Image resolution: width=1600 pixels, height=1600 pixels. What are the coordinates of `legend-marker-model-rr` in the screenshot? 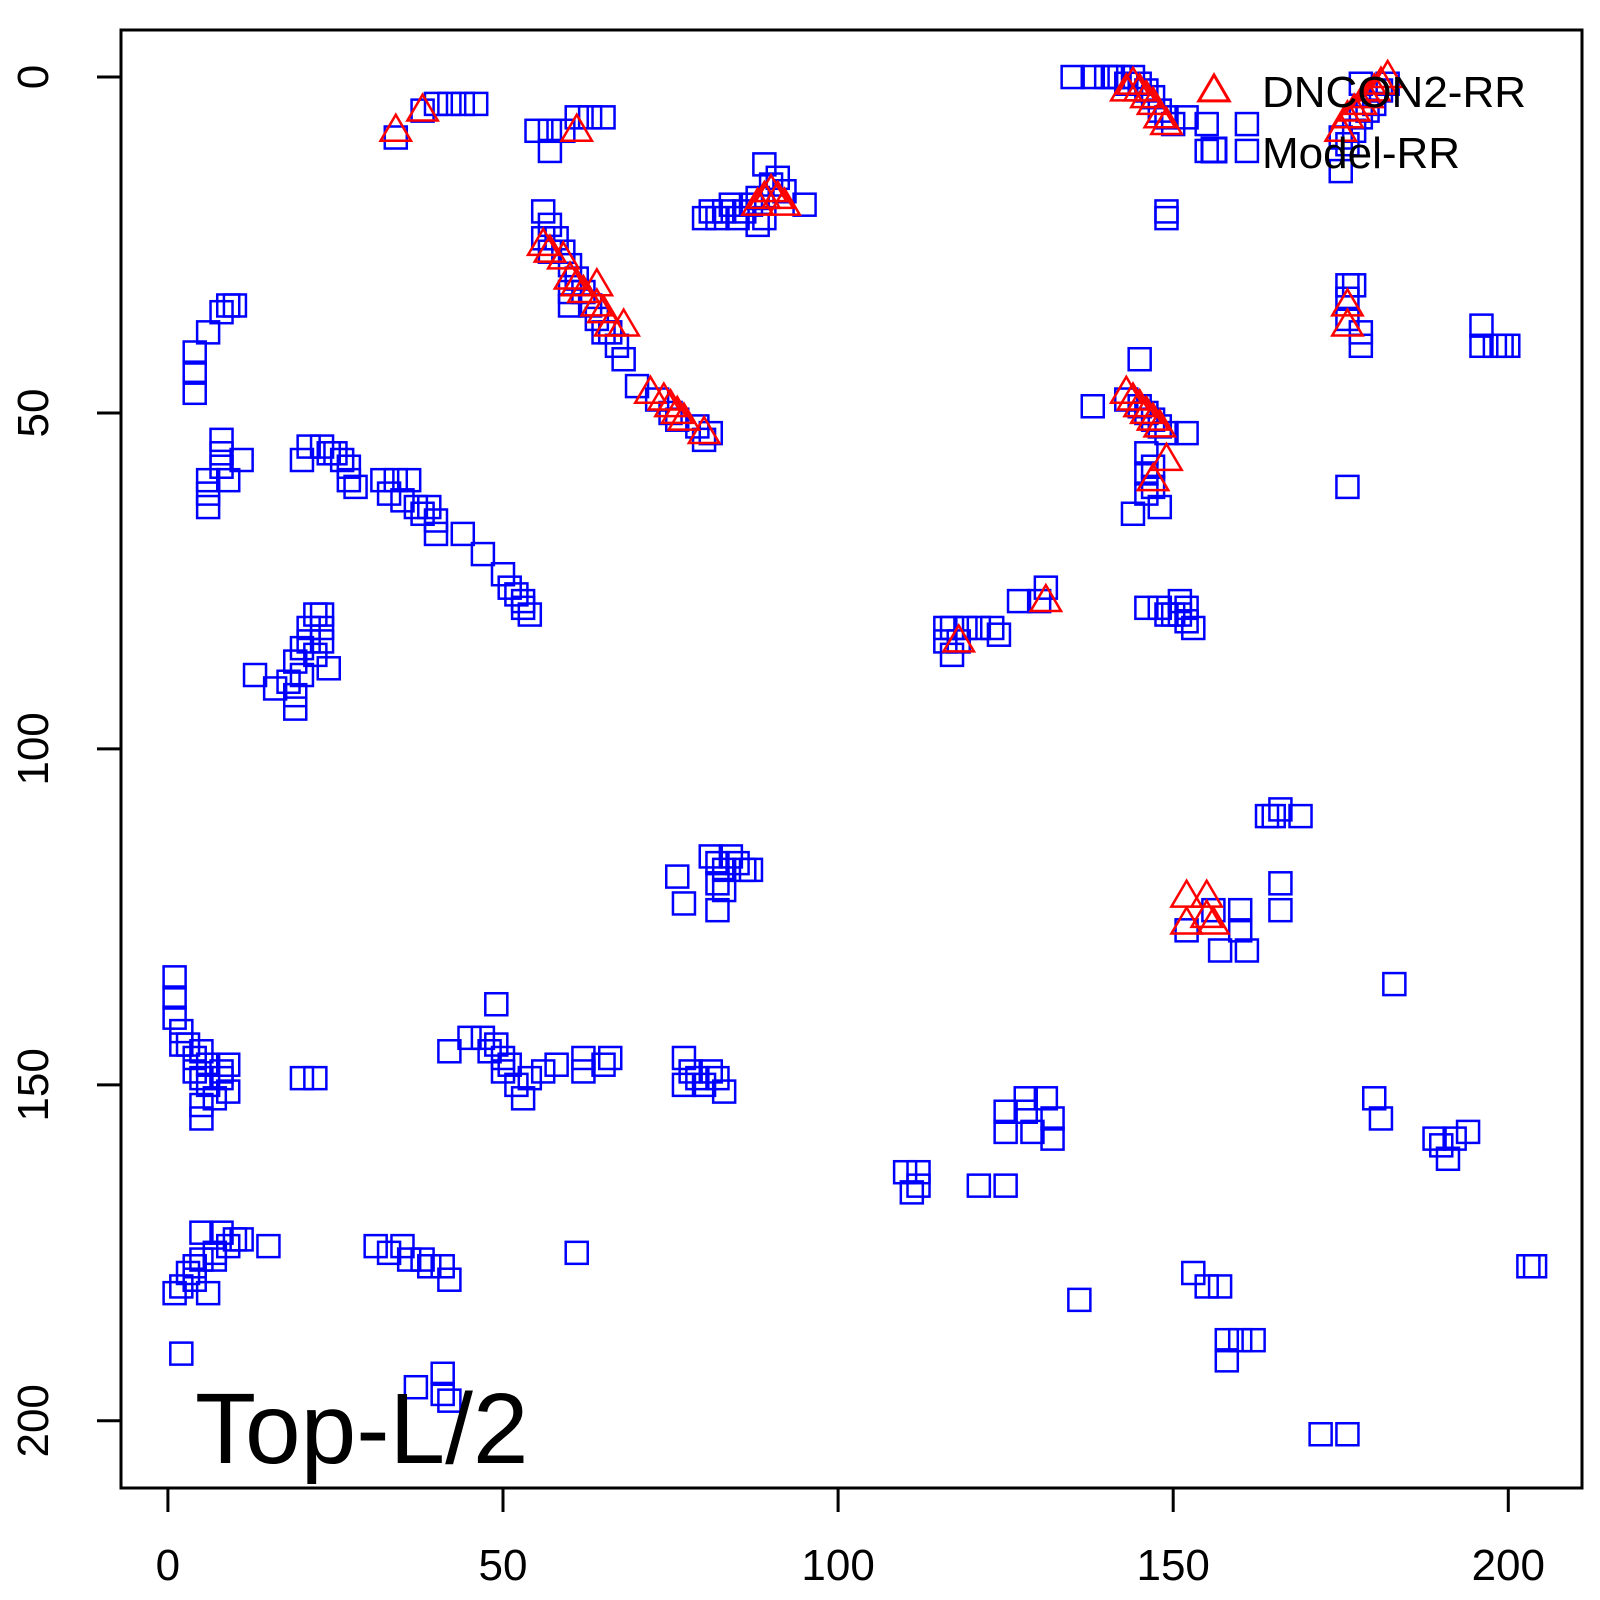 It's located at (1214, 150).